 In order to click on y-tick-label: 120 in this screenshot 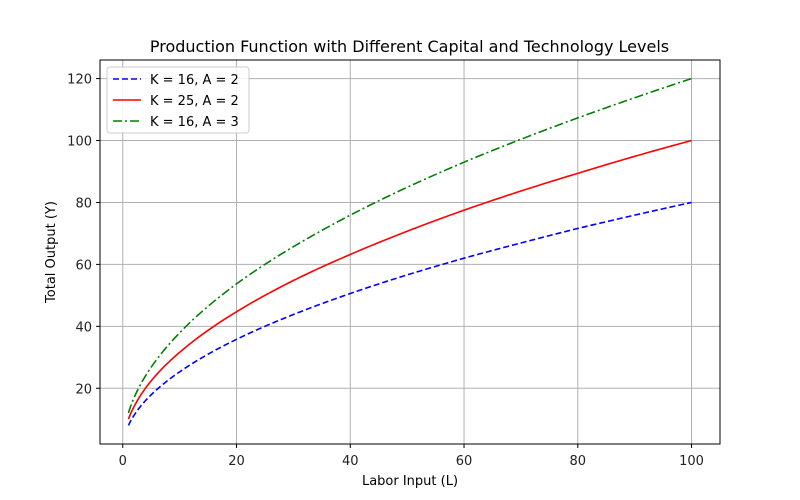, I will do `click(79, 80)`.